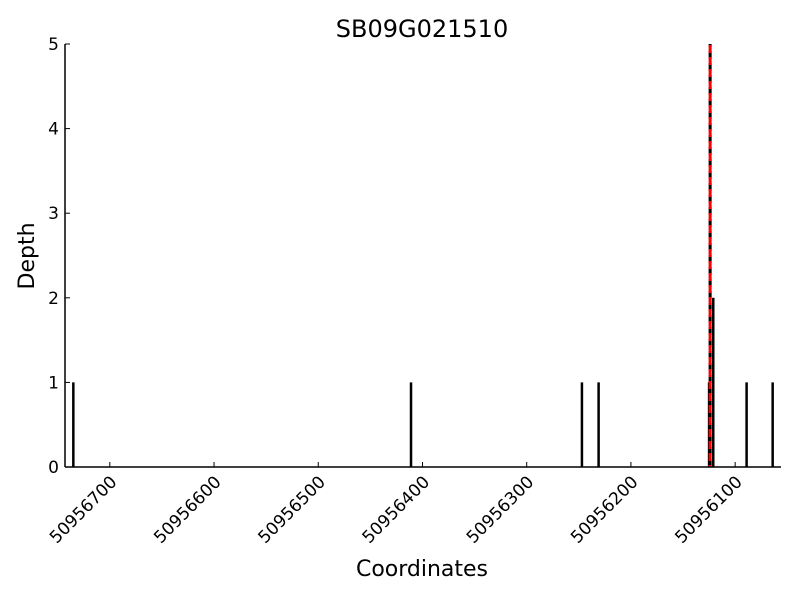 The width and height of the screenshot is (800, 604). What do you see at coordinates (53, 468) in the screenshot?
I see `y-tick-label: 0` at bounding box center [53, 468].